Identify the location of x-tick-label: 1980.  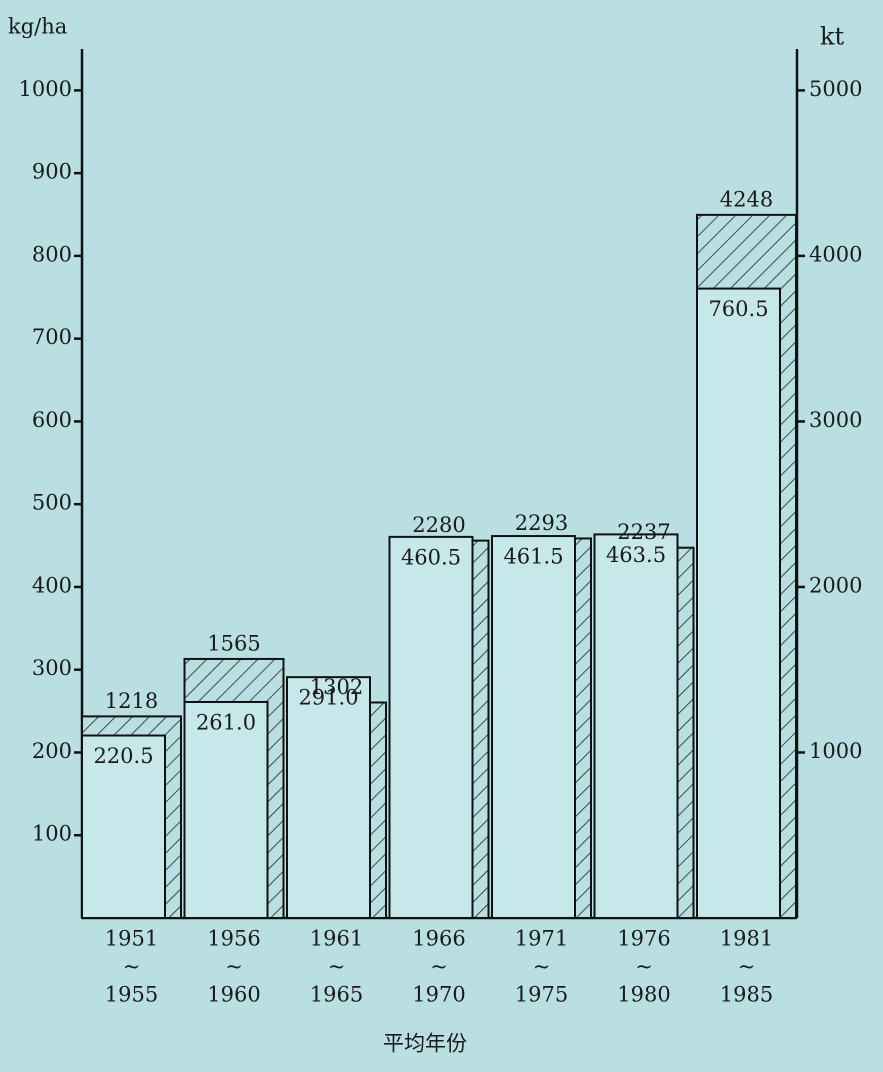
(643, 995).